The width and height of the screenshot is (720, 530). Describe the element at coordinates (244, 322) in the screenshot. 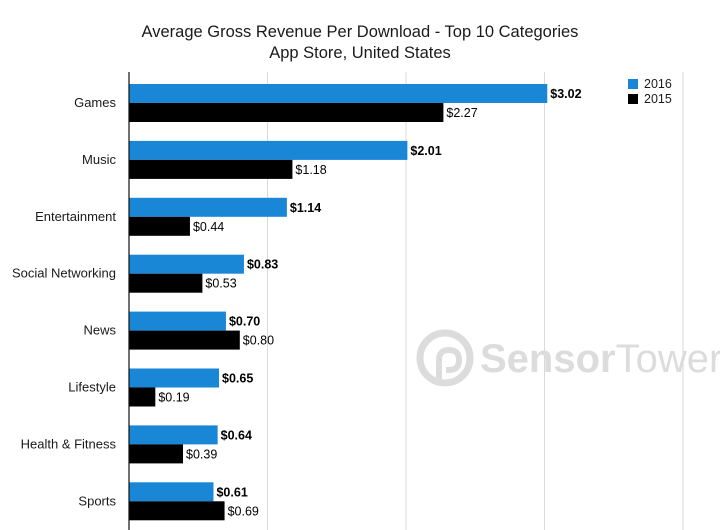

I see `data-label-2016: $0.70` at that location.